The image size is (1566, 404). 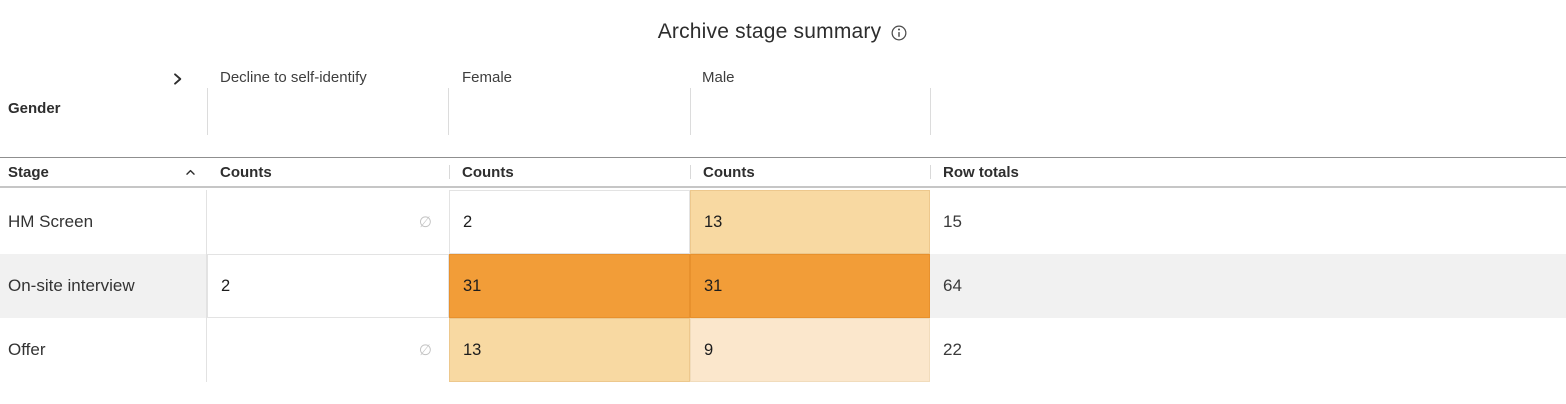 What do you see at coordinates (1248, 172) in the screenshot?
I see `column-header-row-totals: Row totals` at bounding box center [1248, 172].